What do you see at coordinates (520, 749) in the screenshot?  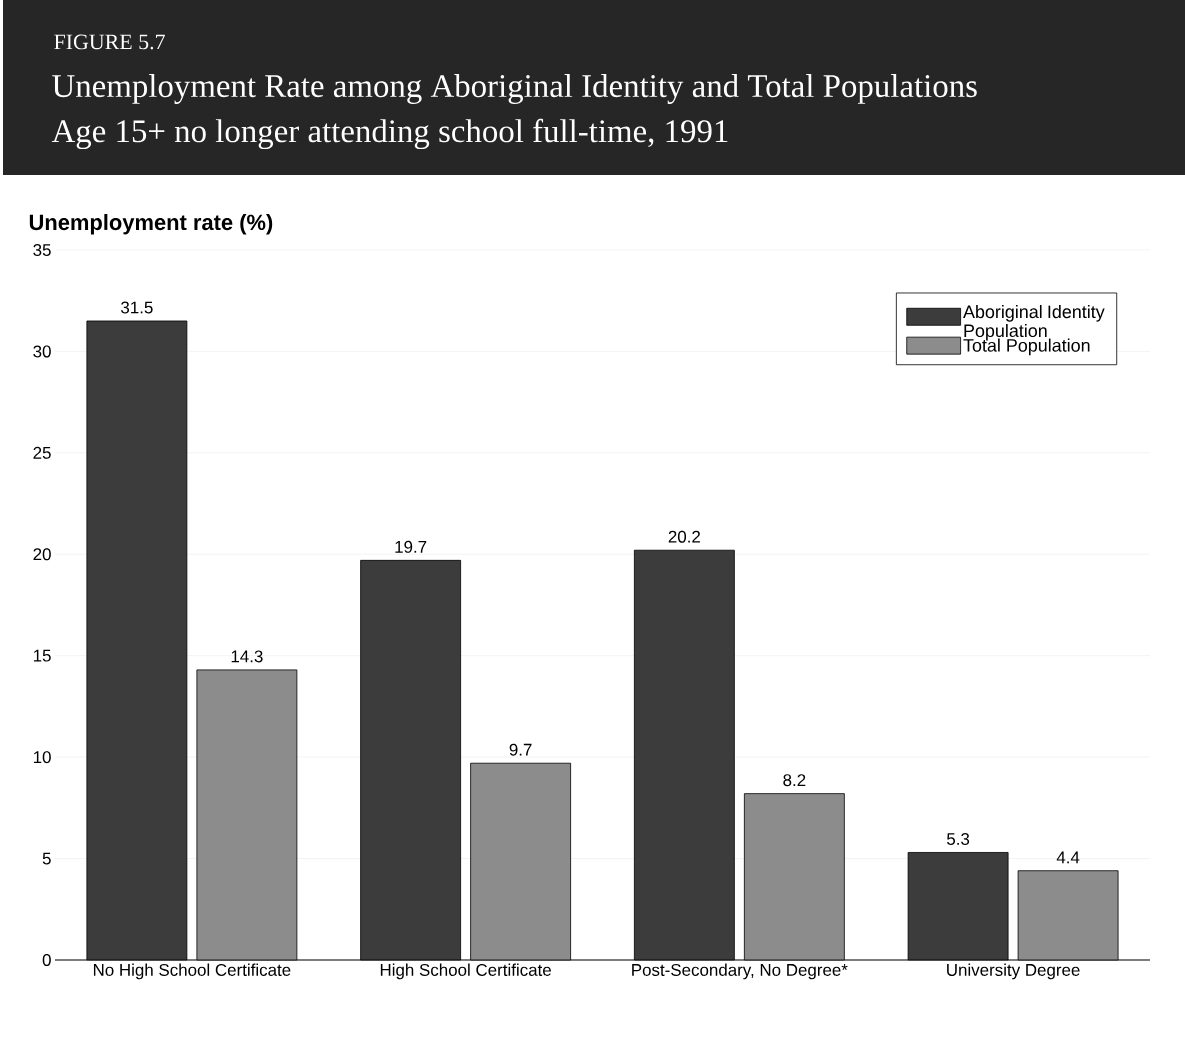 I see `data-label: 9.7` at bounding box center [520, 749].